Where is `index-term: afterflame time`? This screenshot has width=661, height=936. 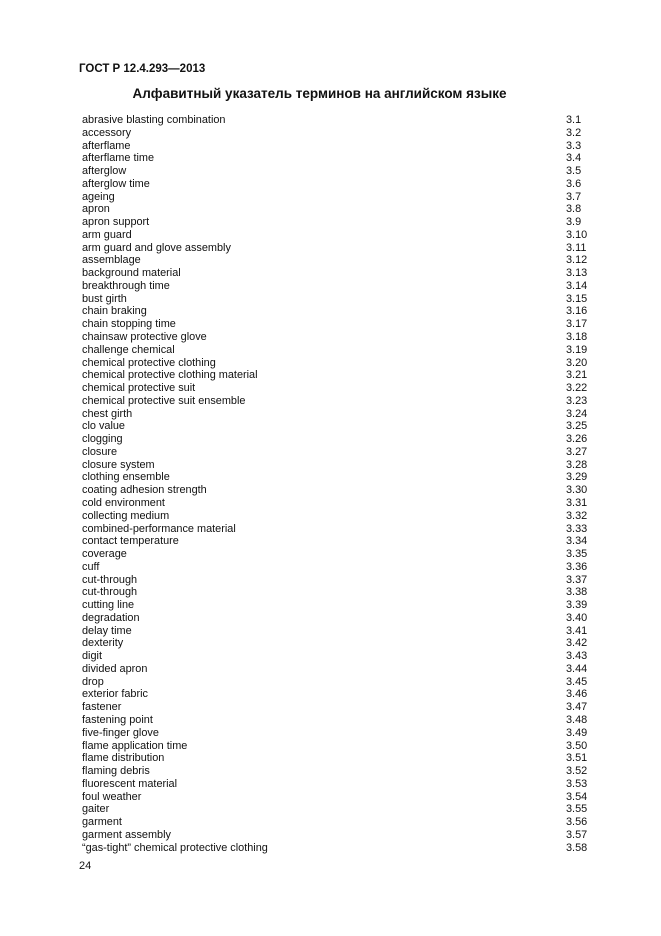 index-term: afterflame time is located at coordinates (118, 158).